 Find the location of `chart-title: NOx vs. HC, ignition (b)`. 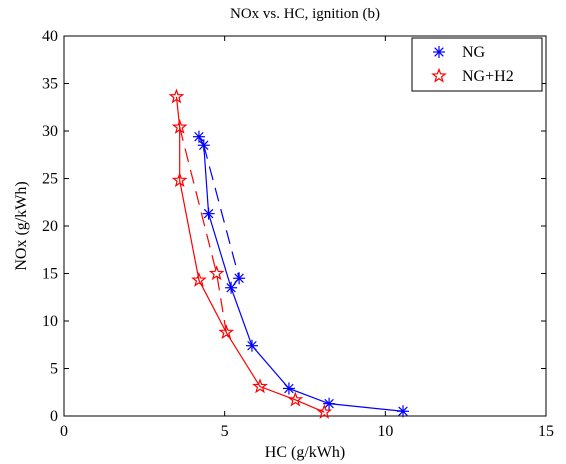

chart-title: NOx vs. HC, ignition (b) is located at coordinates (305, 14).